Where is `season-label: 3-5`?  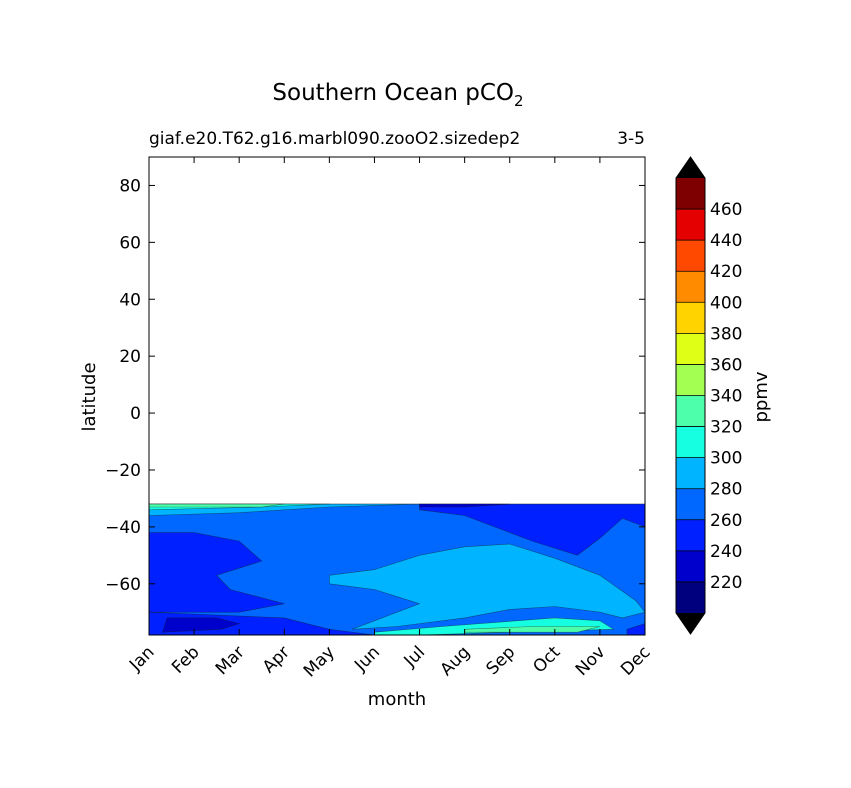 season-label: 3-5 is located at coordinates (631, 139).